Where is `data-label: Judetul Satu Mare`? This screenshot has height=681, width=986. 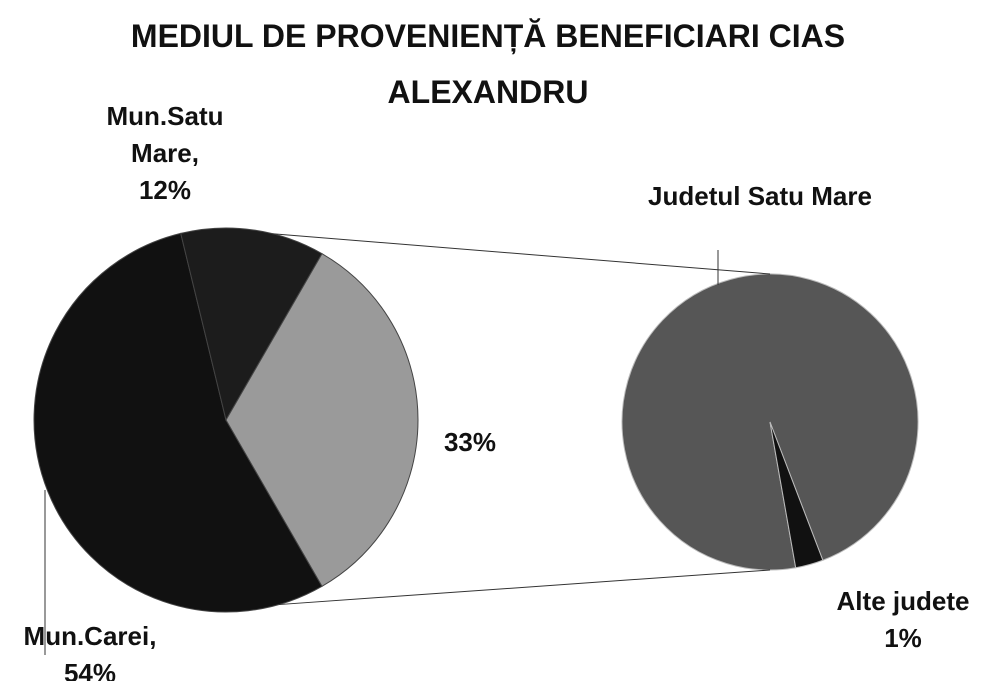 data-label: Judetul Satu Mare is located at coordinates (760, 196).